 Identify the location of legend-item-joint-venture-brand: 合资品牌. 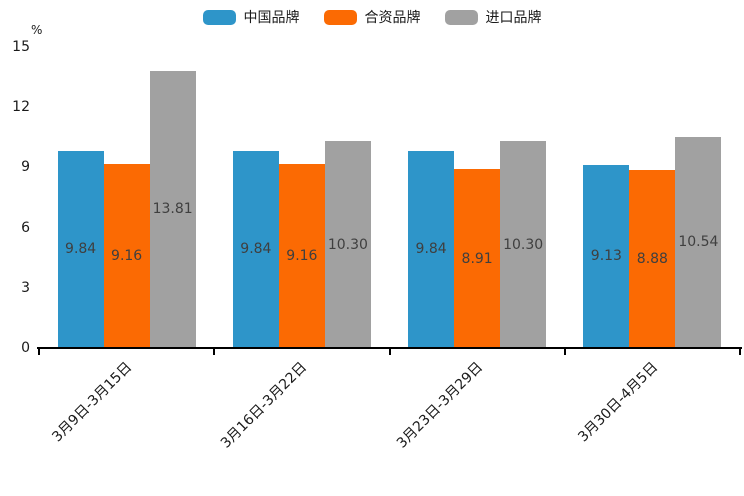
(372, 17).